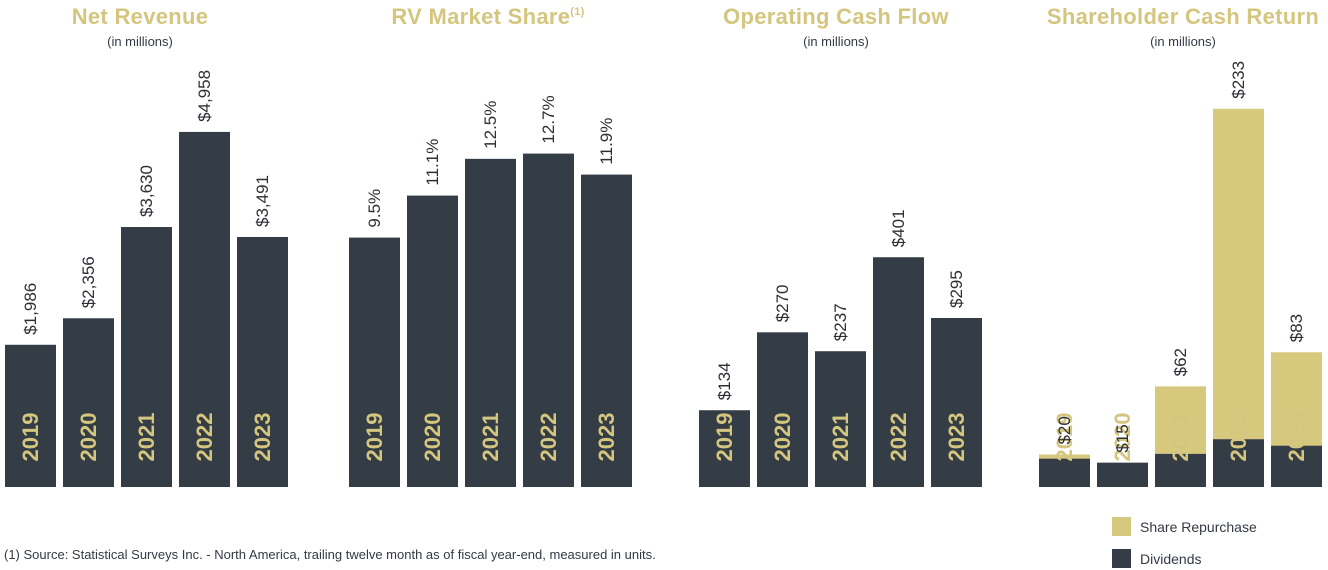  Describe the element at coordinates (782, 303) in the screenshot. I see `operating-cash-flow-value-label-2020: $270` at that location.